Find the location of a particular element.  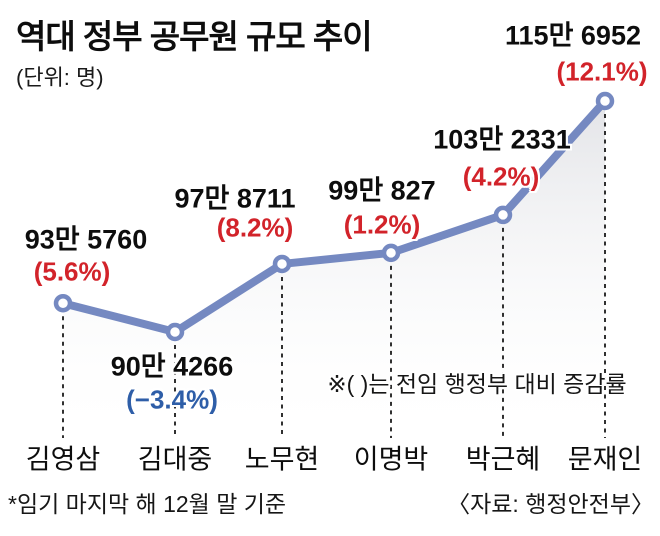

axis-label-roh-moo-hyun: 노무현 is located at coordinates (282, 459).